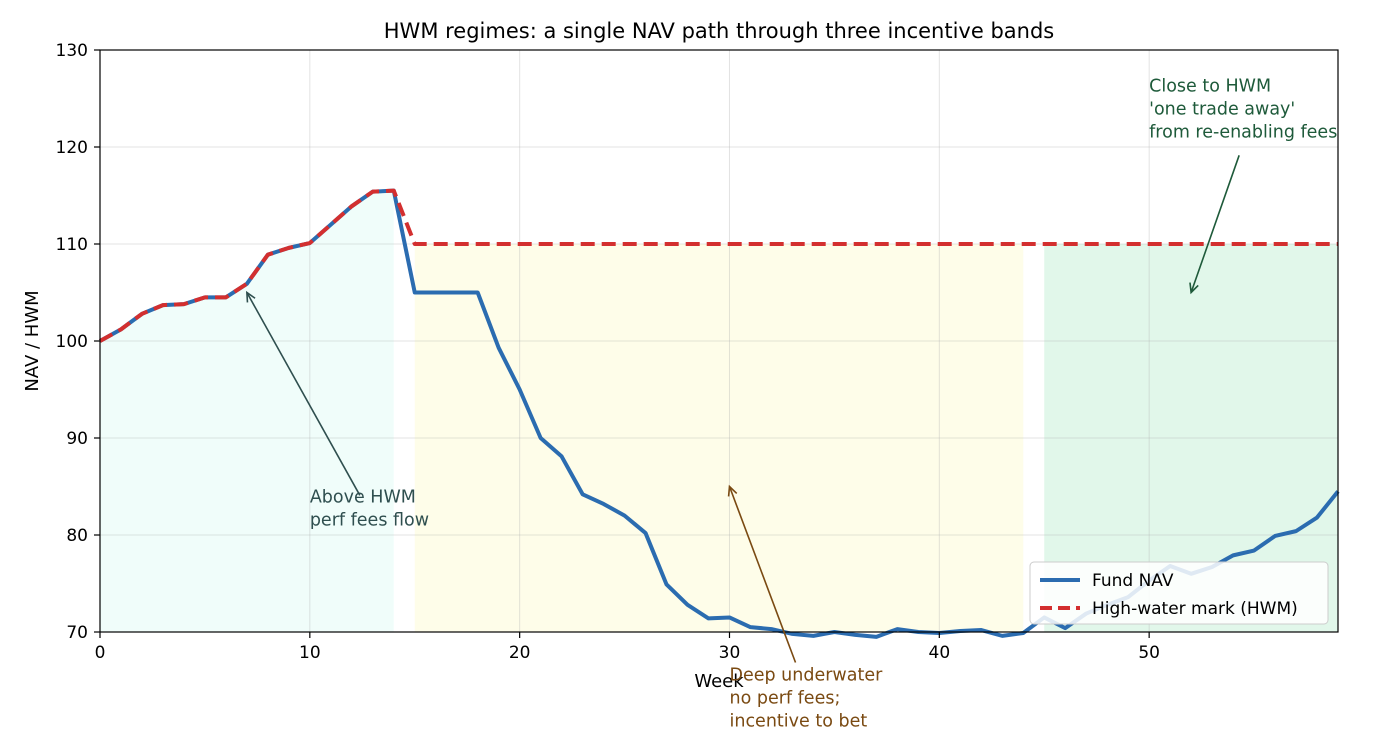  Describe the element at coordinates (363, 497) in the screenshot. I see `annotation-text-above-hwm: Above HWM` at that location.